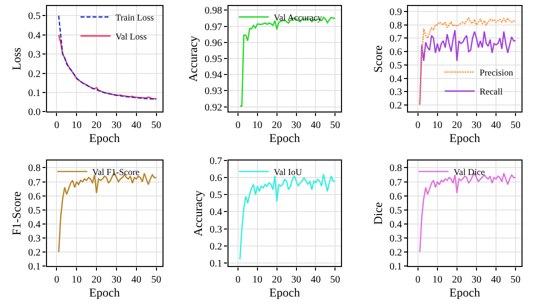 The image size is (550, 306). Describe the element at coordinates (16, 213) in the screenshot. I see `y-axis-title: F1-Score` at that location.